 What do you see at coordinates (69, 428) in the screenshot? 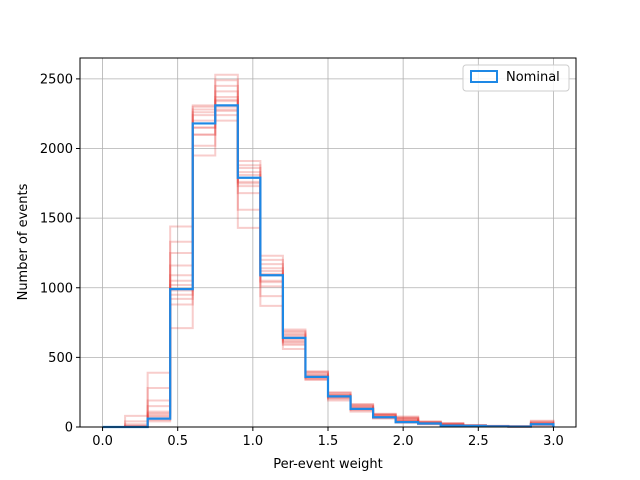
I see `y-tick-label: 0` at bounding box center [69, 428].